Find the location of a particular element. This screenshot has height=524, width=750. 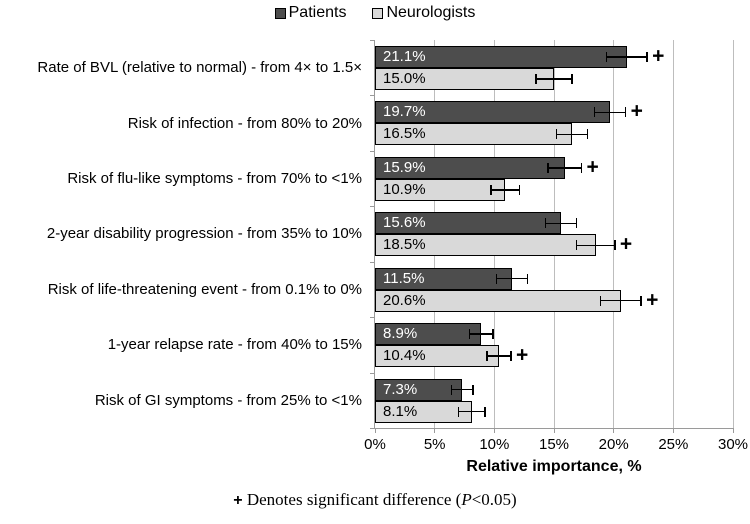

bar-value-label: 18.5% is located at coordinates (404, 245).